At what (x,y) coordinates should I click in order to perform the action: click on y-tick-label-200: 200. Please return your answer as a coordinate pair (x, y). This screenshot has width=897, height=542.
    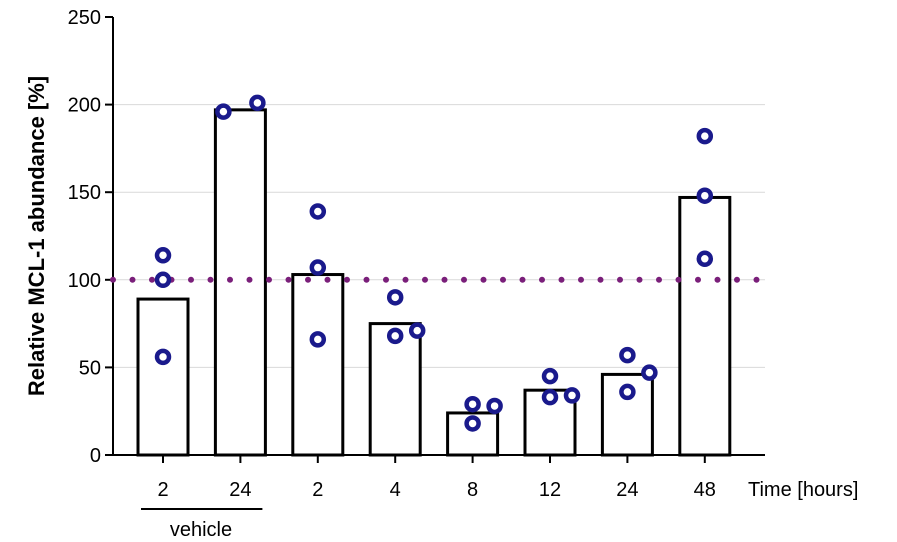
    Looking at the image, I should click on (84, 106).